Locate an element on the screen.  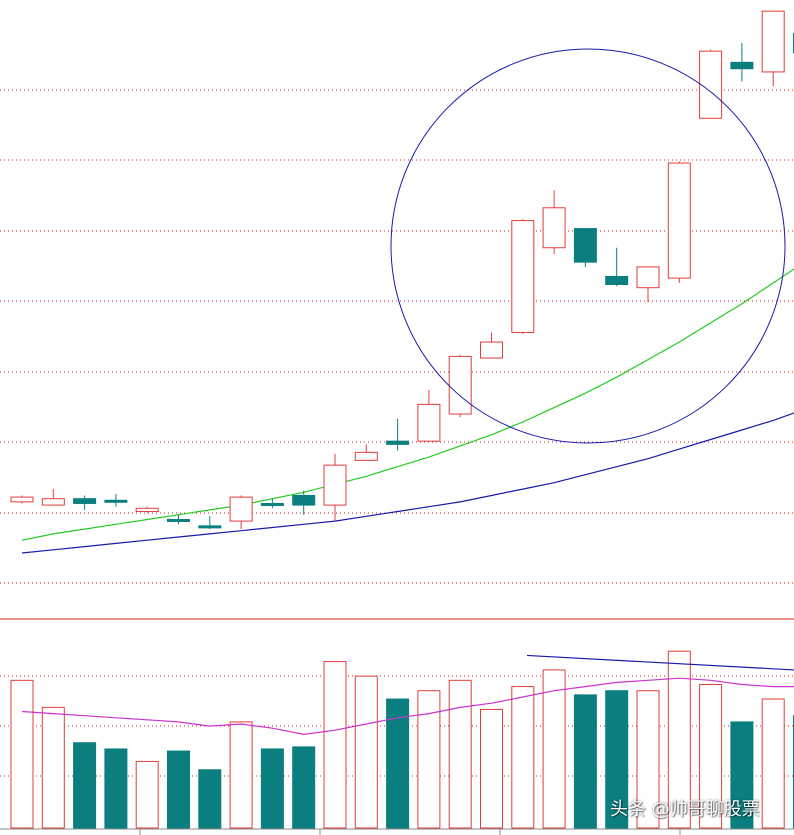
volume-trend-line is located at coordinates (660, 662).